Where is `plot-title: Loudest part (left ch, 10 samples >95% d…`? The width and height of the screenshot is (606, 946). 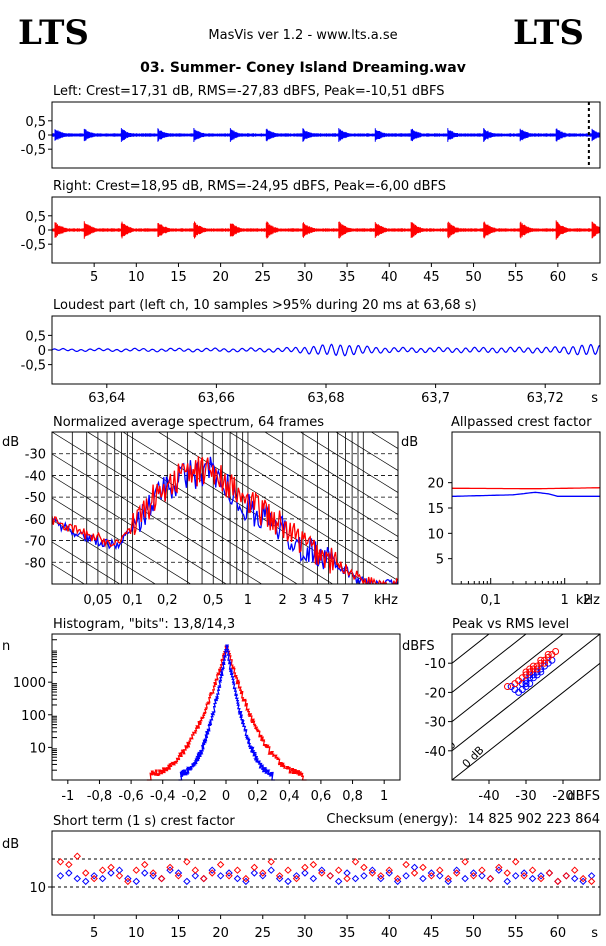
plot-title: Loudest part (left ch, 10 samples >95% d… is located at coordinates (265, 305).